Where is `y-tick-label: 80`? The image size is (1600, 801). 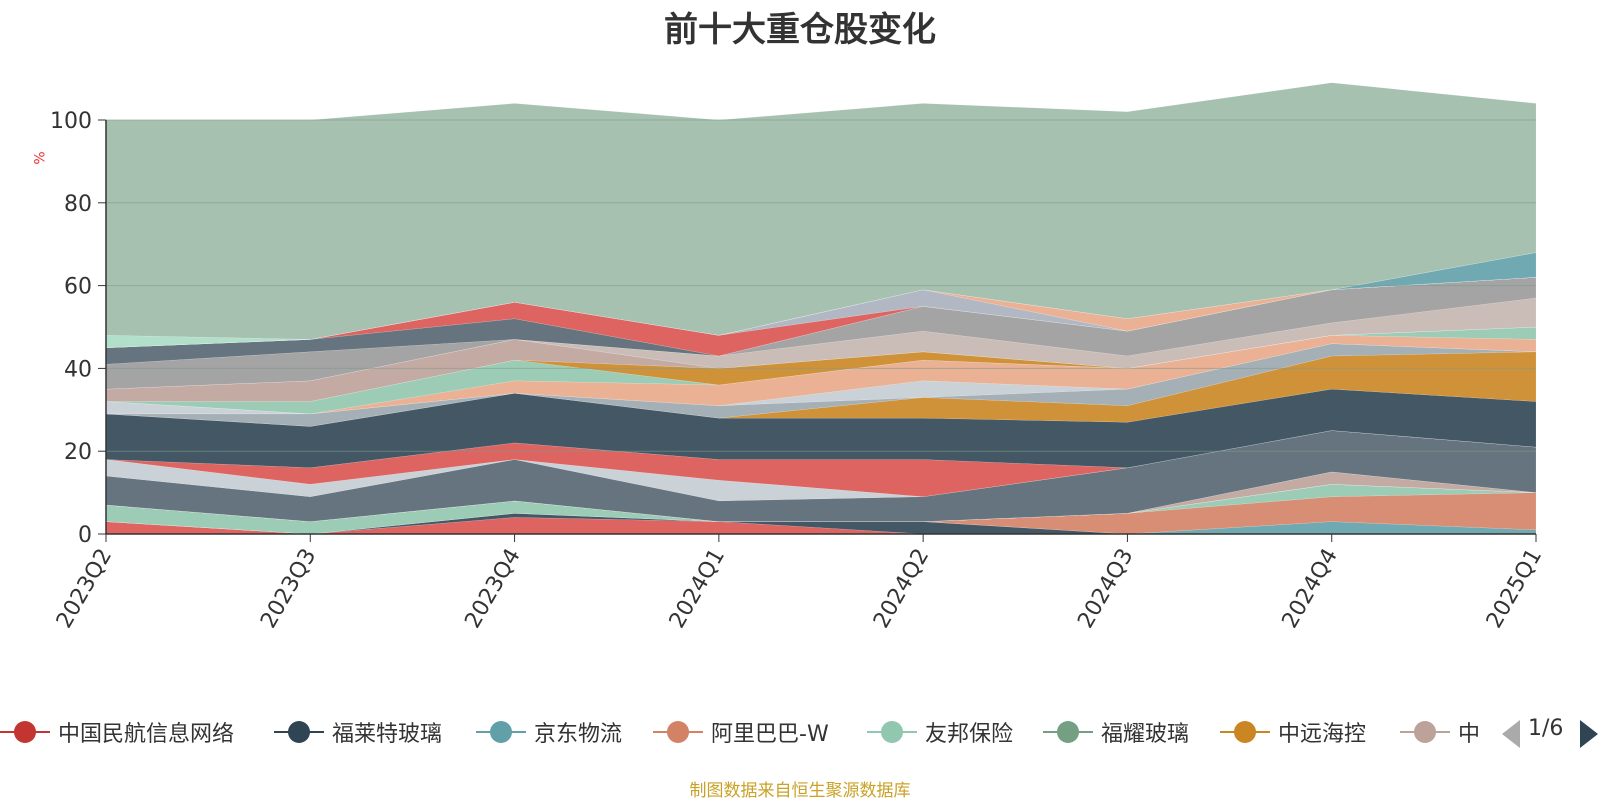 y-tick-label: 80 is located at coordinates (78, 204).